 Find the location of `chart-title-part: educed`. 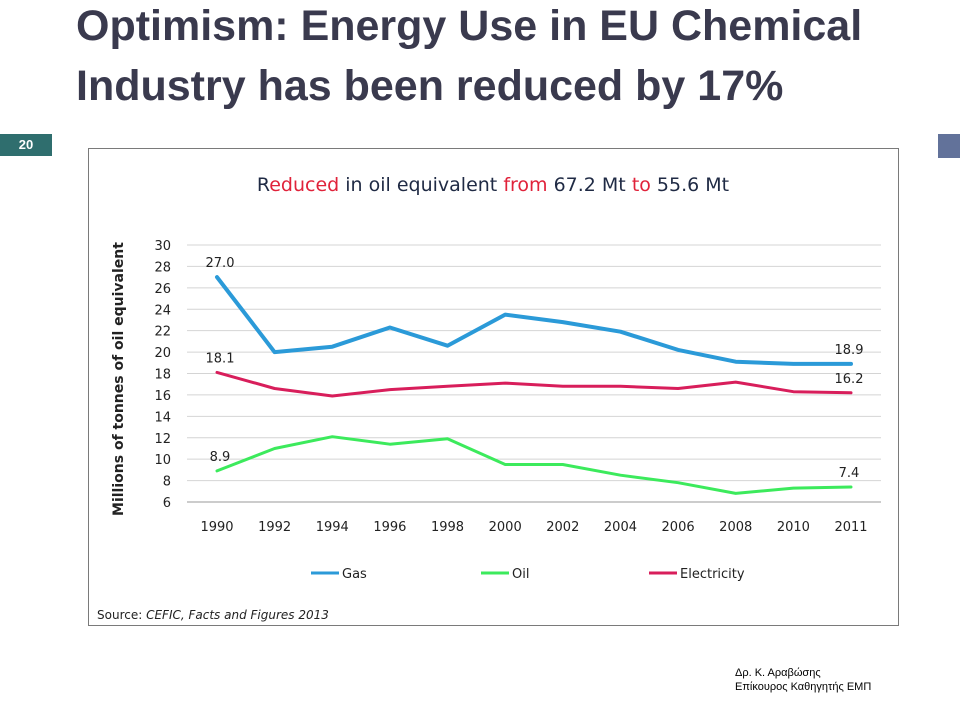

chart-title-part: educed is located at coordinates (304, 185).